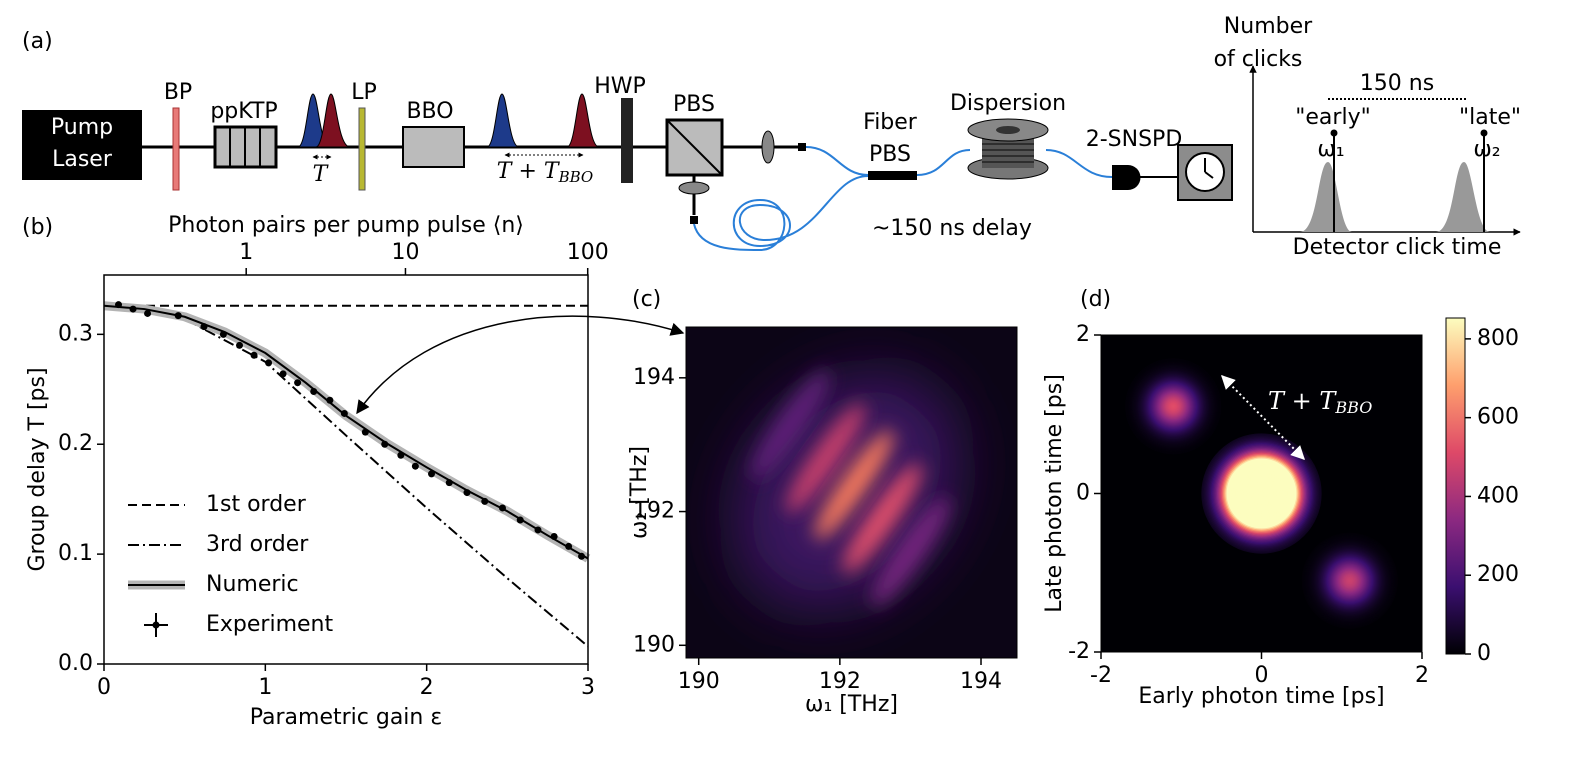 Image resolution: width=1573 pixels, height=760 pixels. Describe the element at coordinates (1330, 149) in the screenshot. I see `early-freq: ω₁` at that location.